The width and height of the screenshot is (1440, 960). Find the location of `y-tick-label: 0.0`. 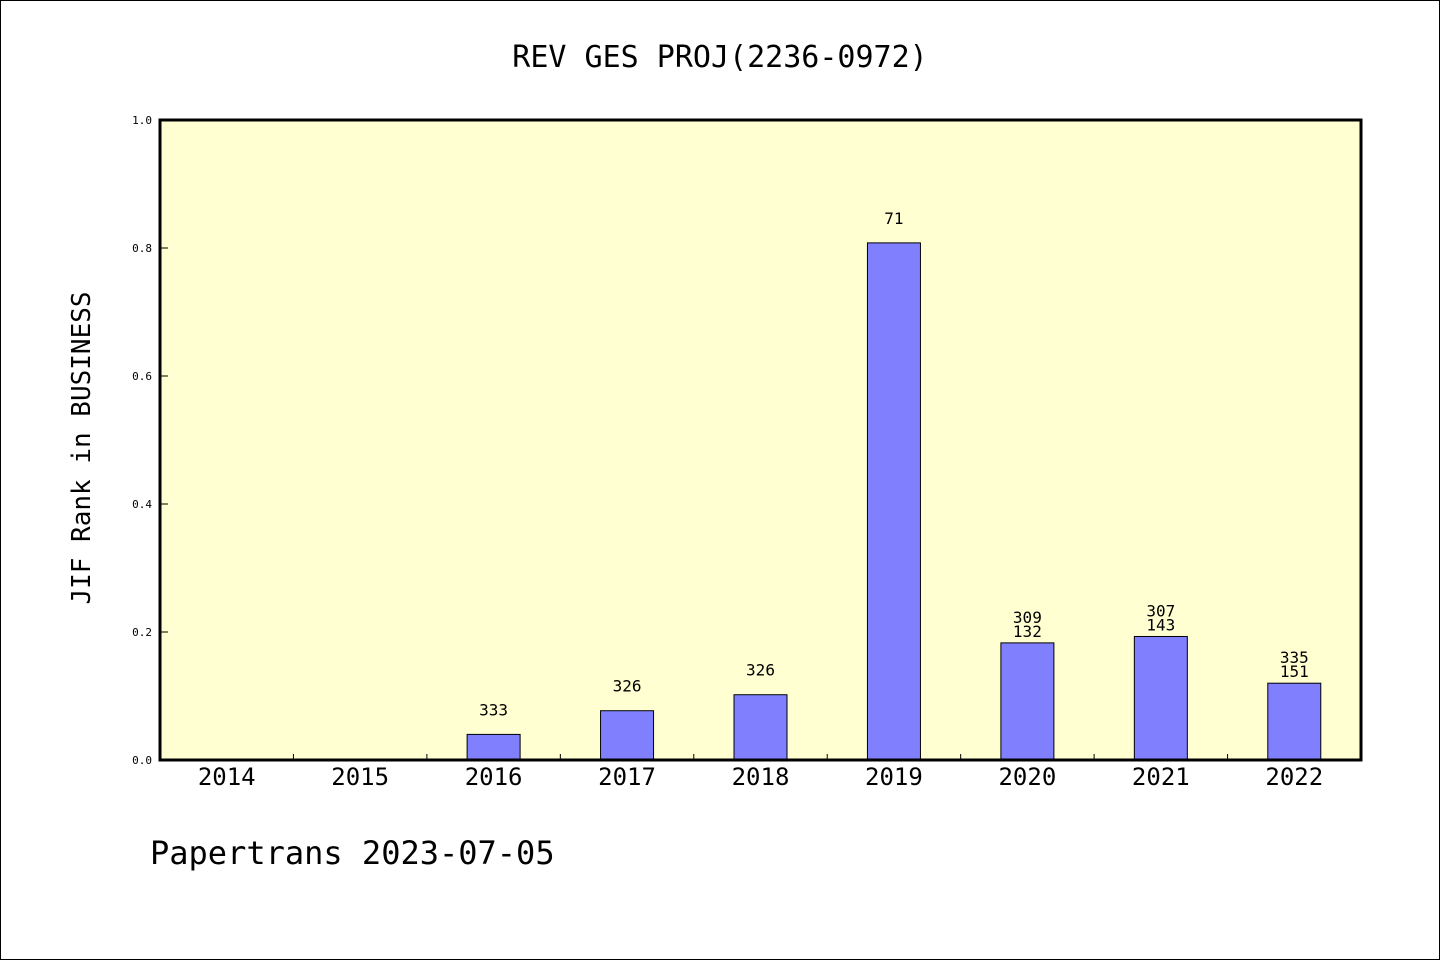

y-tick-label: 0.0 is located at coordinates (142, 760).